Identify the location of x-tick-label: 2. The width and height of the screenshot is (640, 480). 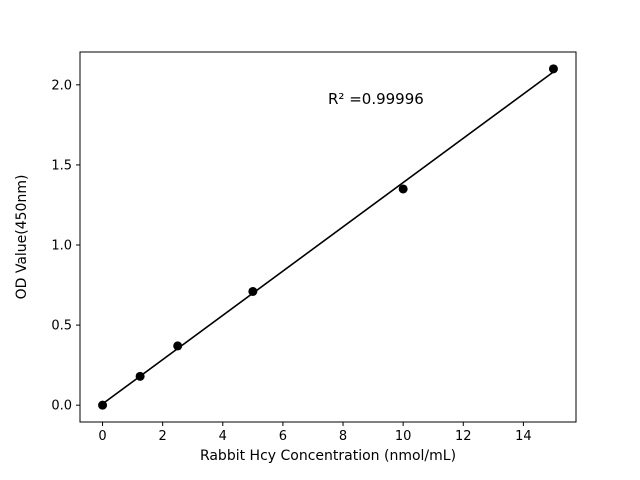
(163, 436).